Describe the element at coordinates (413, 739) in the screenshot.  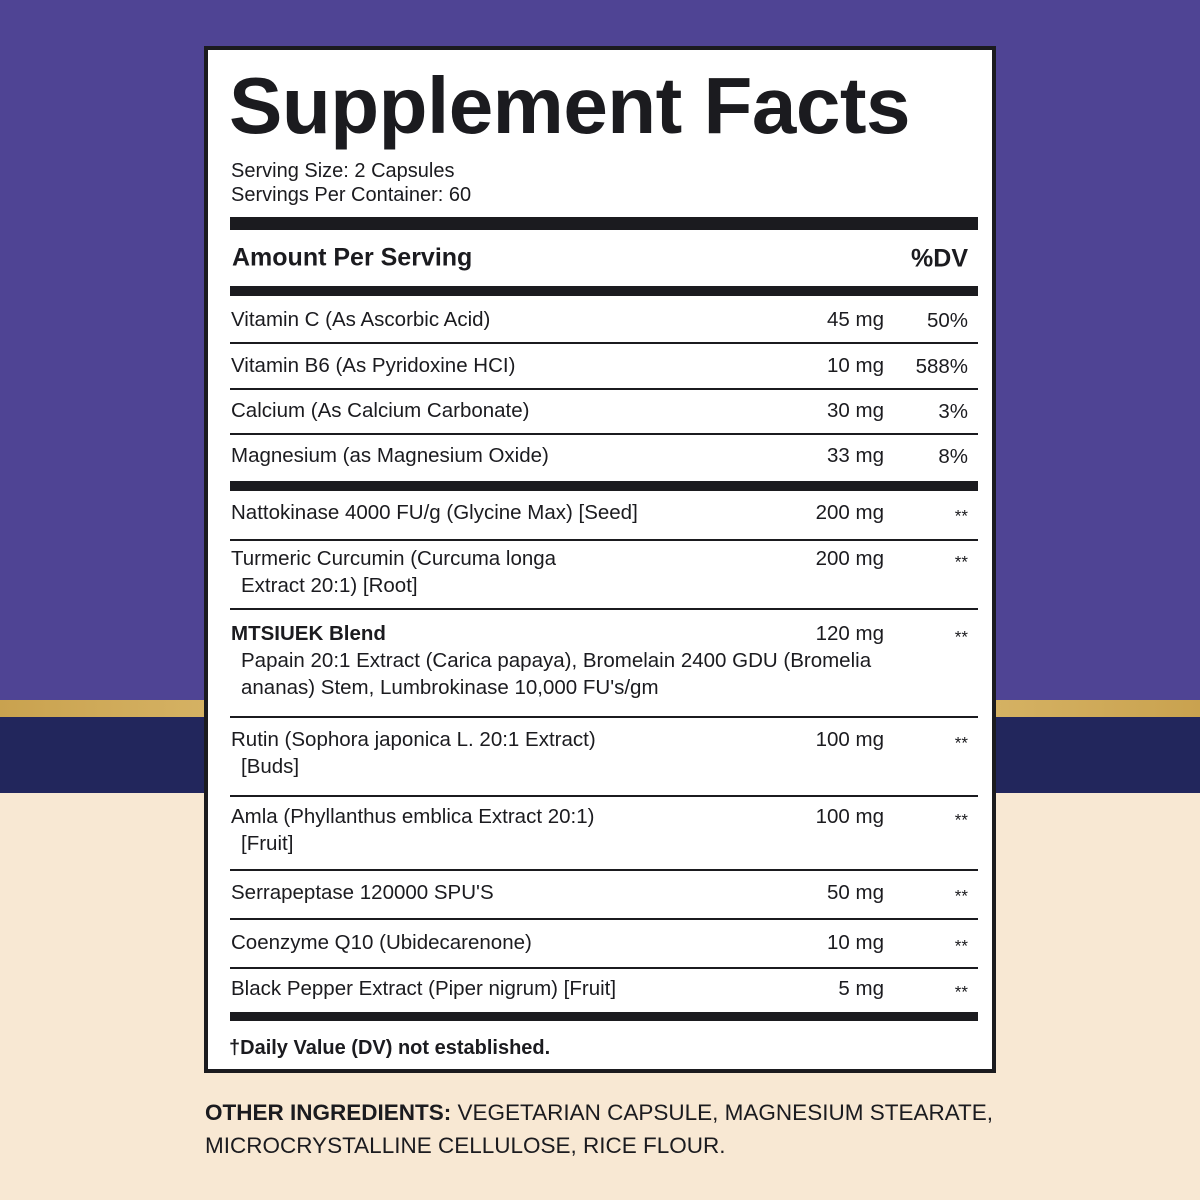
I see `ingredient-name: Rutin (Sophora japonica L. 20:1 Extract)` at that location.